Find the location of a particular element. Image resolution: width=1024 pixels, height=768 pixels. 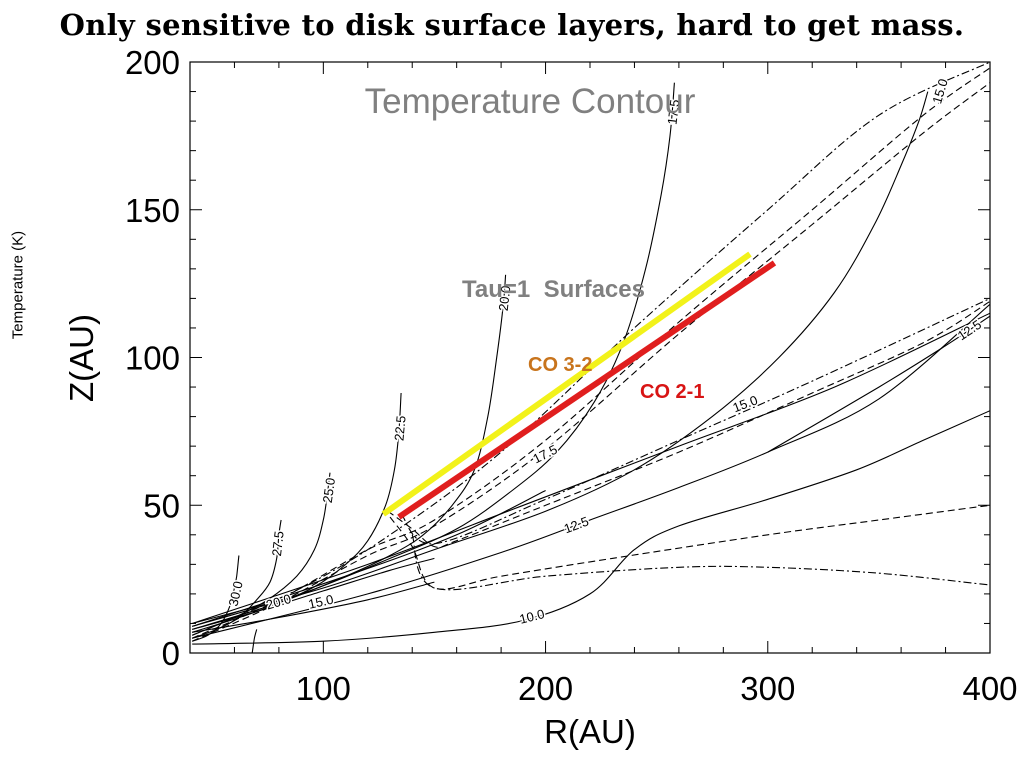

contour-label-11: 12.5 is located at coordinates (576, 525).